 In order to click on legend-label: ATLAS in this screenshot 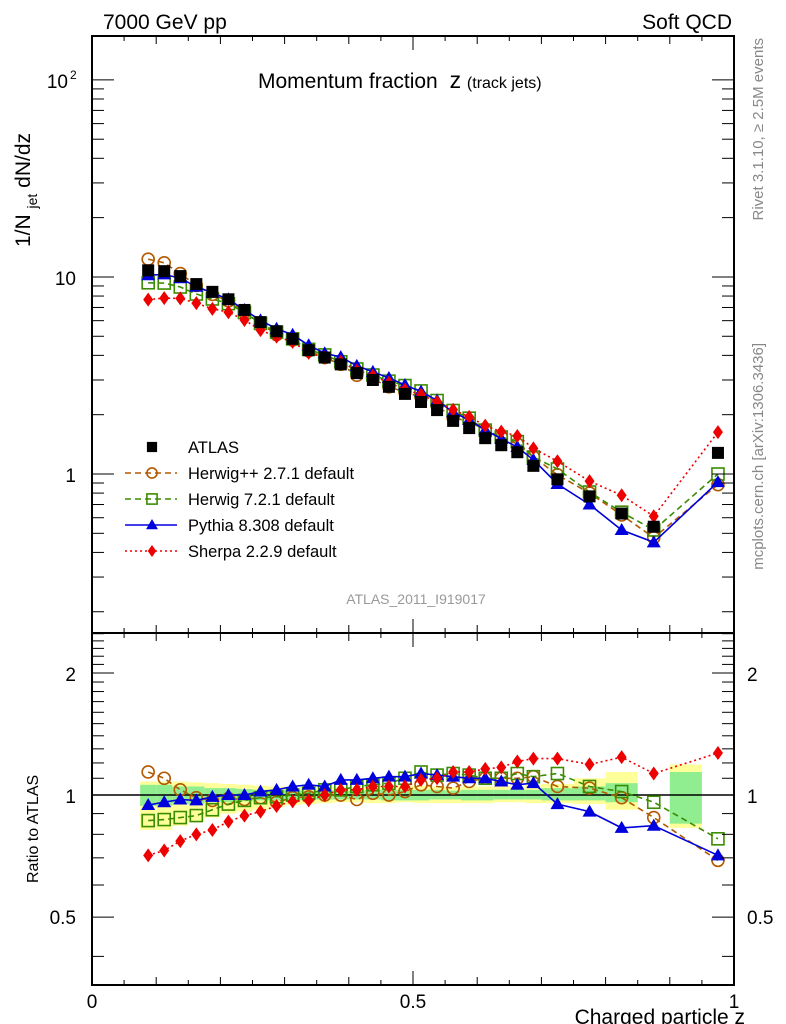, I will do `click(213, 448)`.